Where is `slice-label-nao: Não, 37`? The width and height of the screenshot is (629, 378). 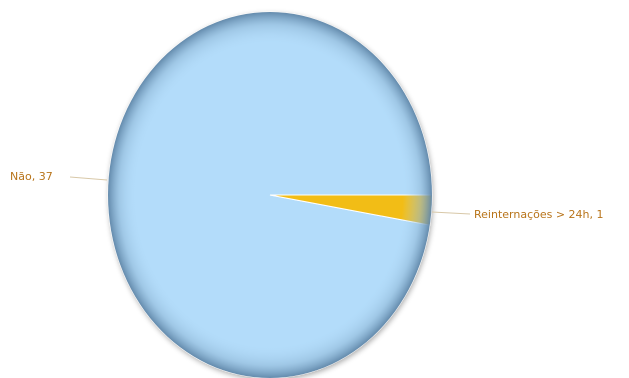
slice-label-nao: Não, 37 is located at coordinates (31, 176).